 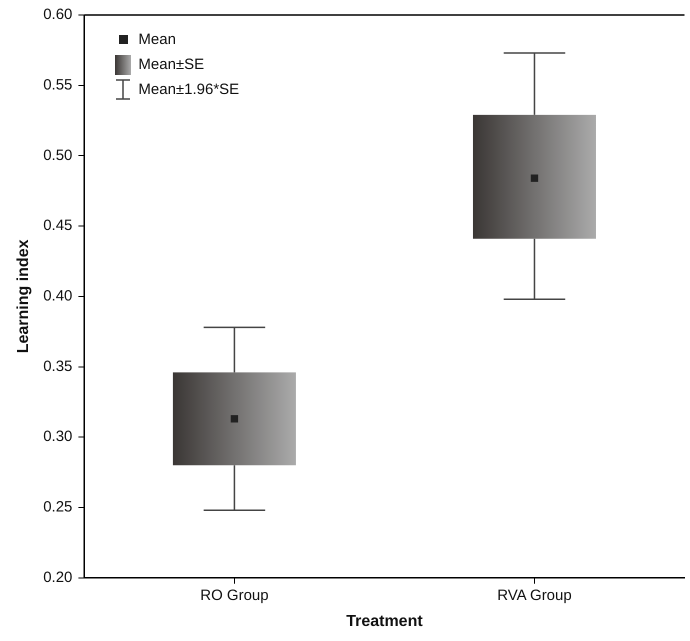 What do you see at coordinates (157, 40) in the screenshot?
I see `annotation: Mean` at bounding box center [157, 40].